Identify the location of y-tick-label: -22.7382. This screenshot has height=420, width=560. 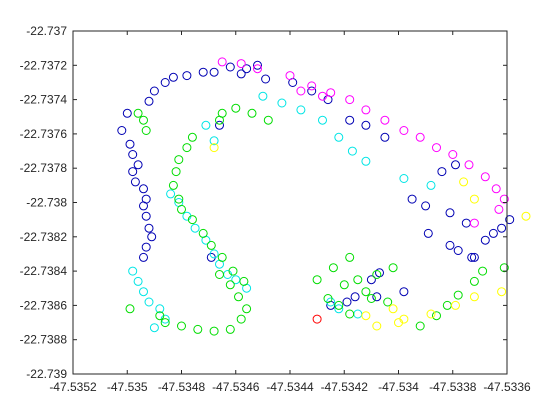
(44, 237).